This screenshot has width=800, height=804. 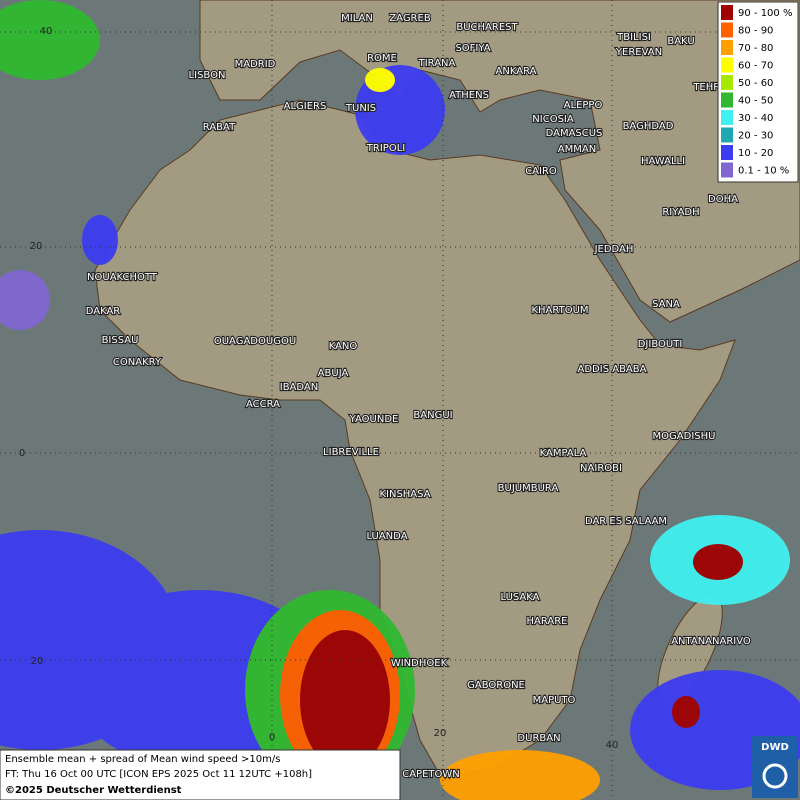 What do you see at coordinates (612, 369) in the screenshot?
I see `city-label: ADDIS ABABA` at bounding box center [612, 369].